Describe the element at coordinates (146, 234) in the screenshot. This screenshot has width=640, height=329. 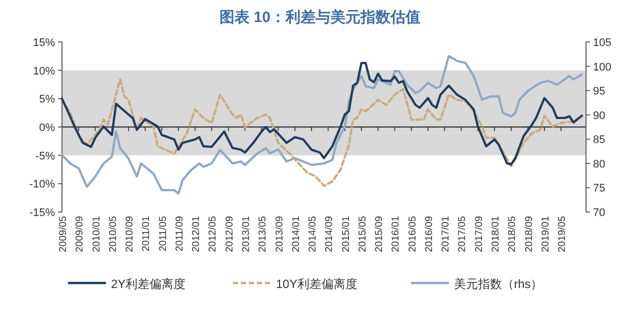
I see `x-tick-label: 2011/01` at that location.